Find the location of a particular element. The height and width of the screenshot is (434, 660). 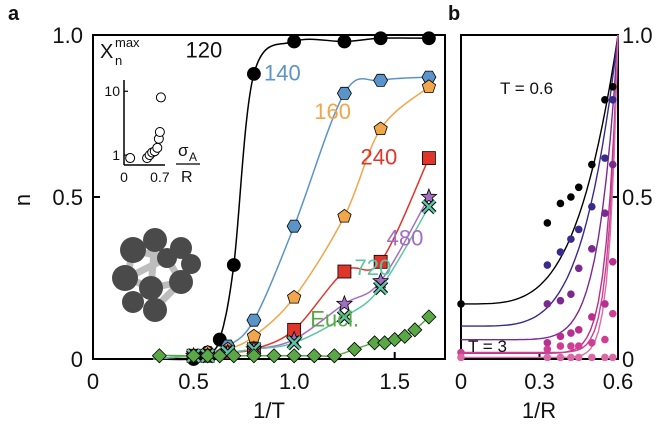

series-label: 240 is located at coordinates (379, 157).